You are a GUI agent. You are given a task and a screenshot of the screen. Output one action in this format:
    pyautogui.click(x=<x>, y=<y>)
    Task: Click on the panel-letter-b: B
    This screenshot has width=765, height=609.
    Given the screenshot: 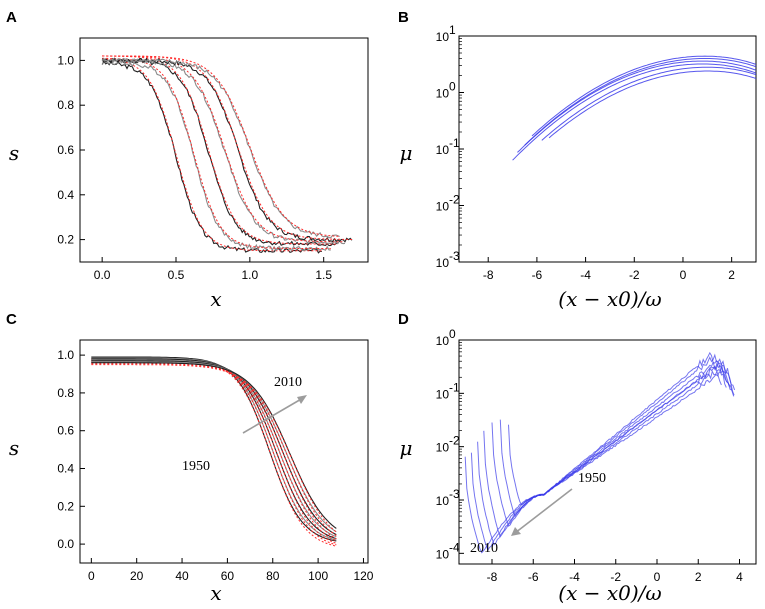 What is the action you would take?
    pyautogui.click(x=403, y=17)
    